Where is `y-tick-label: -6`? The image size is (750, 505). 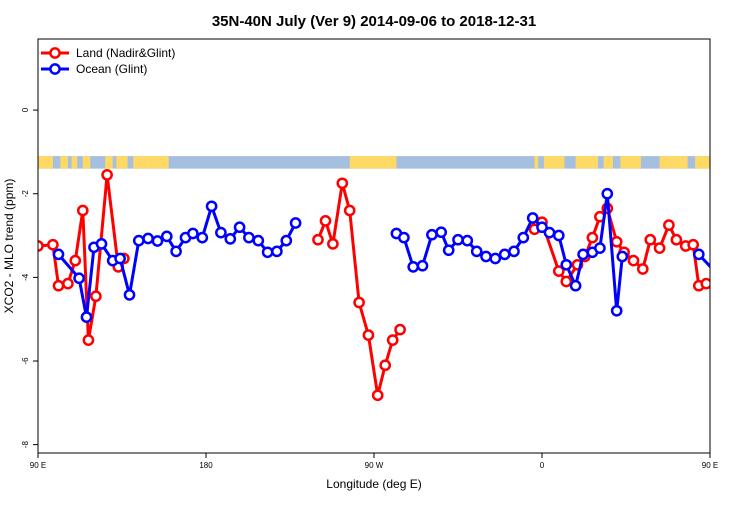 y-tick-label: -6 is located at coordinates (25, 361).